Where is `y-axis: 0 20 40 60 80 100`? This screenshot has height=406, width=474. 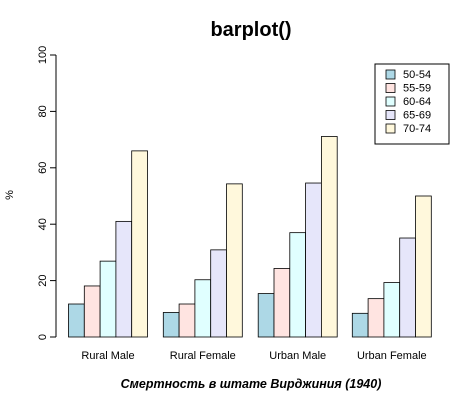 y-axis: 0 20 40 60 80 100 is located at coordinates (47, 193).